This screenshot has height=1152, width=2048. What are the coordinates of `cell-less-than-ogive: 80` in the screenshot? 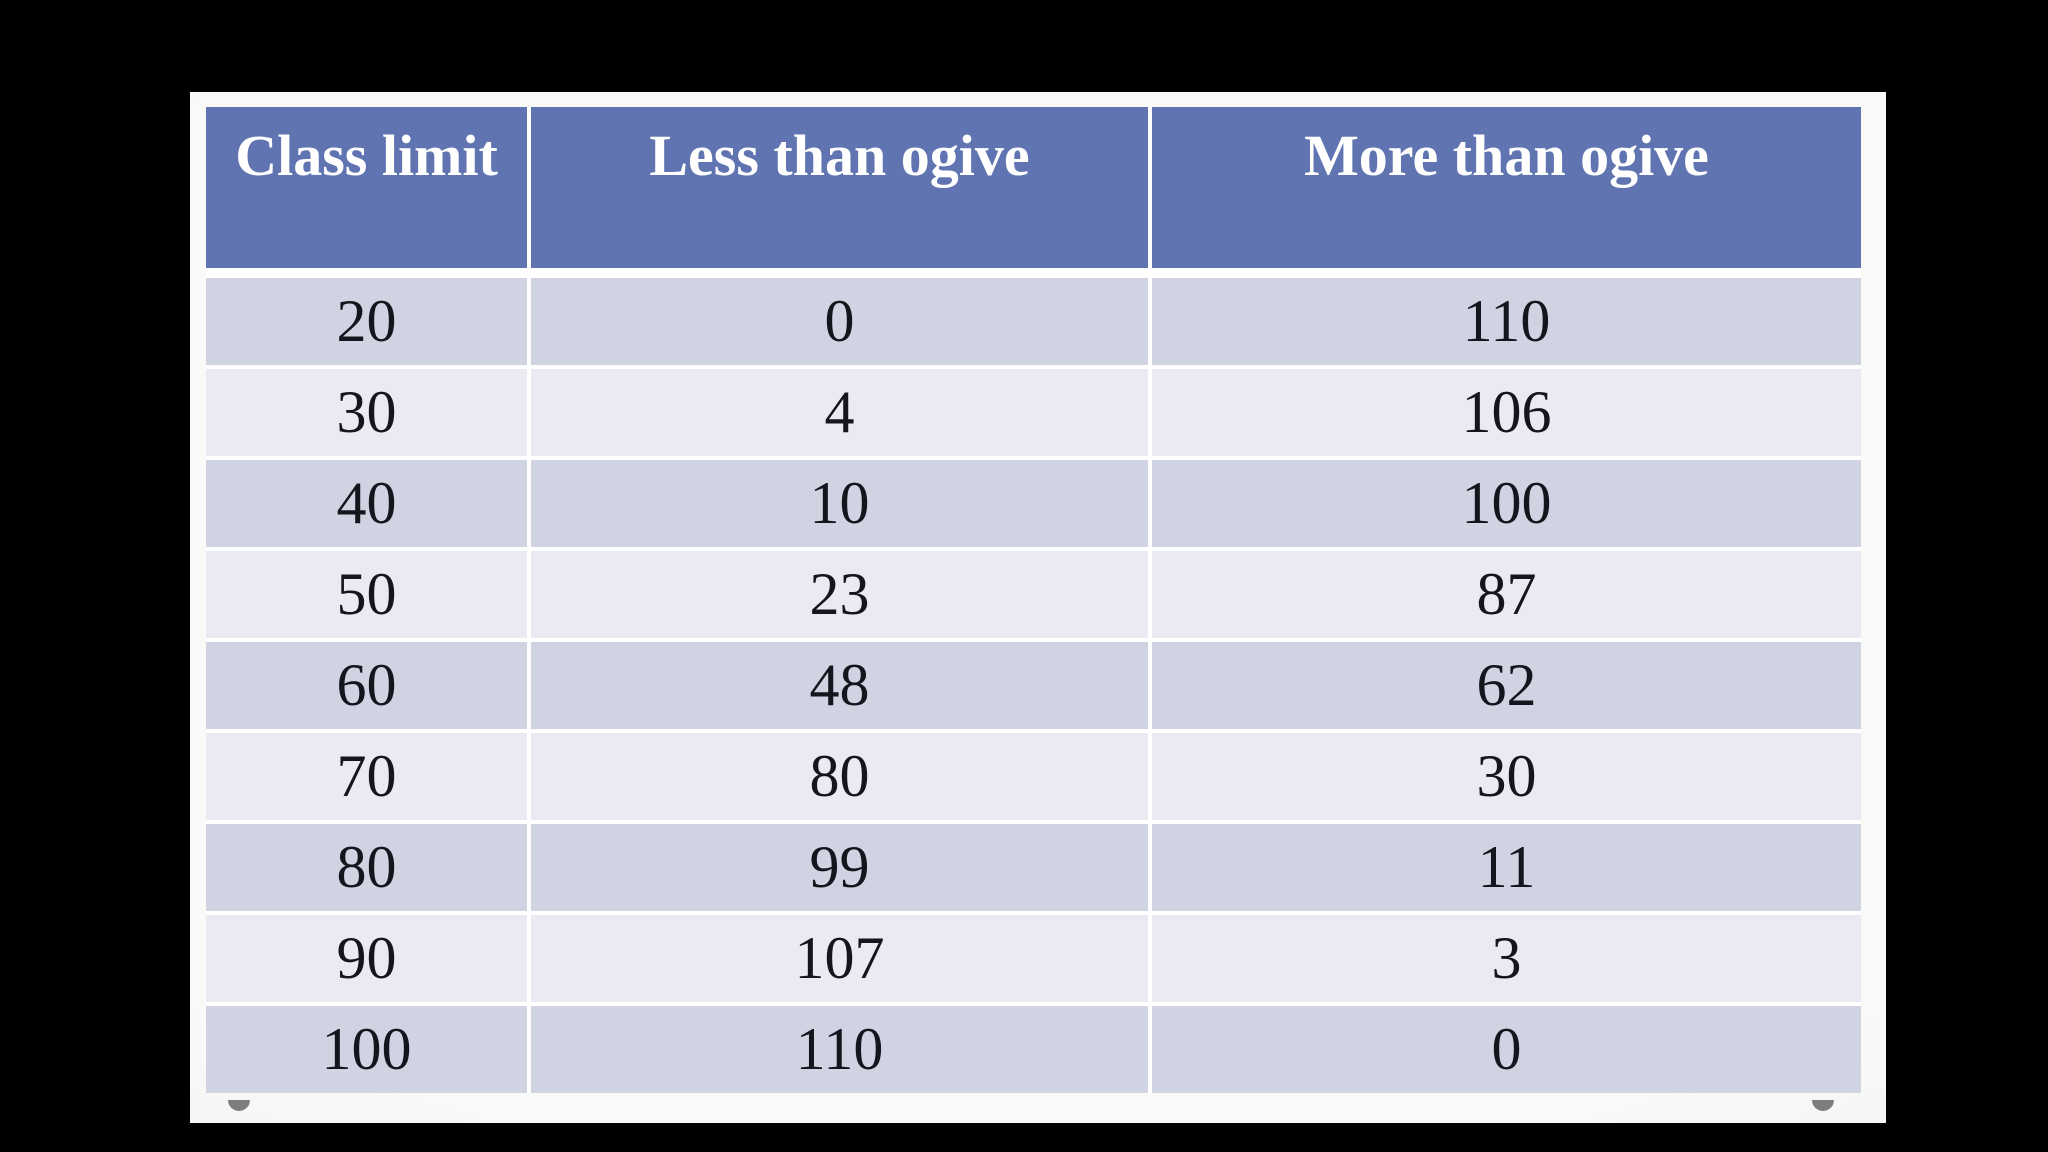 It's located at (839, 776).